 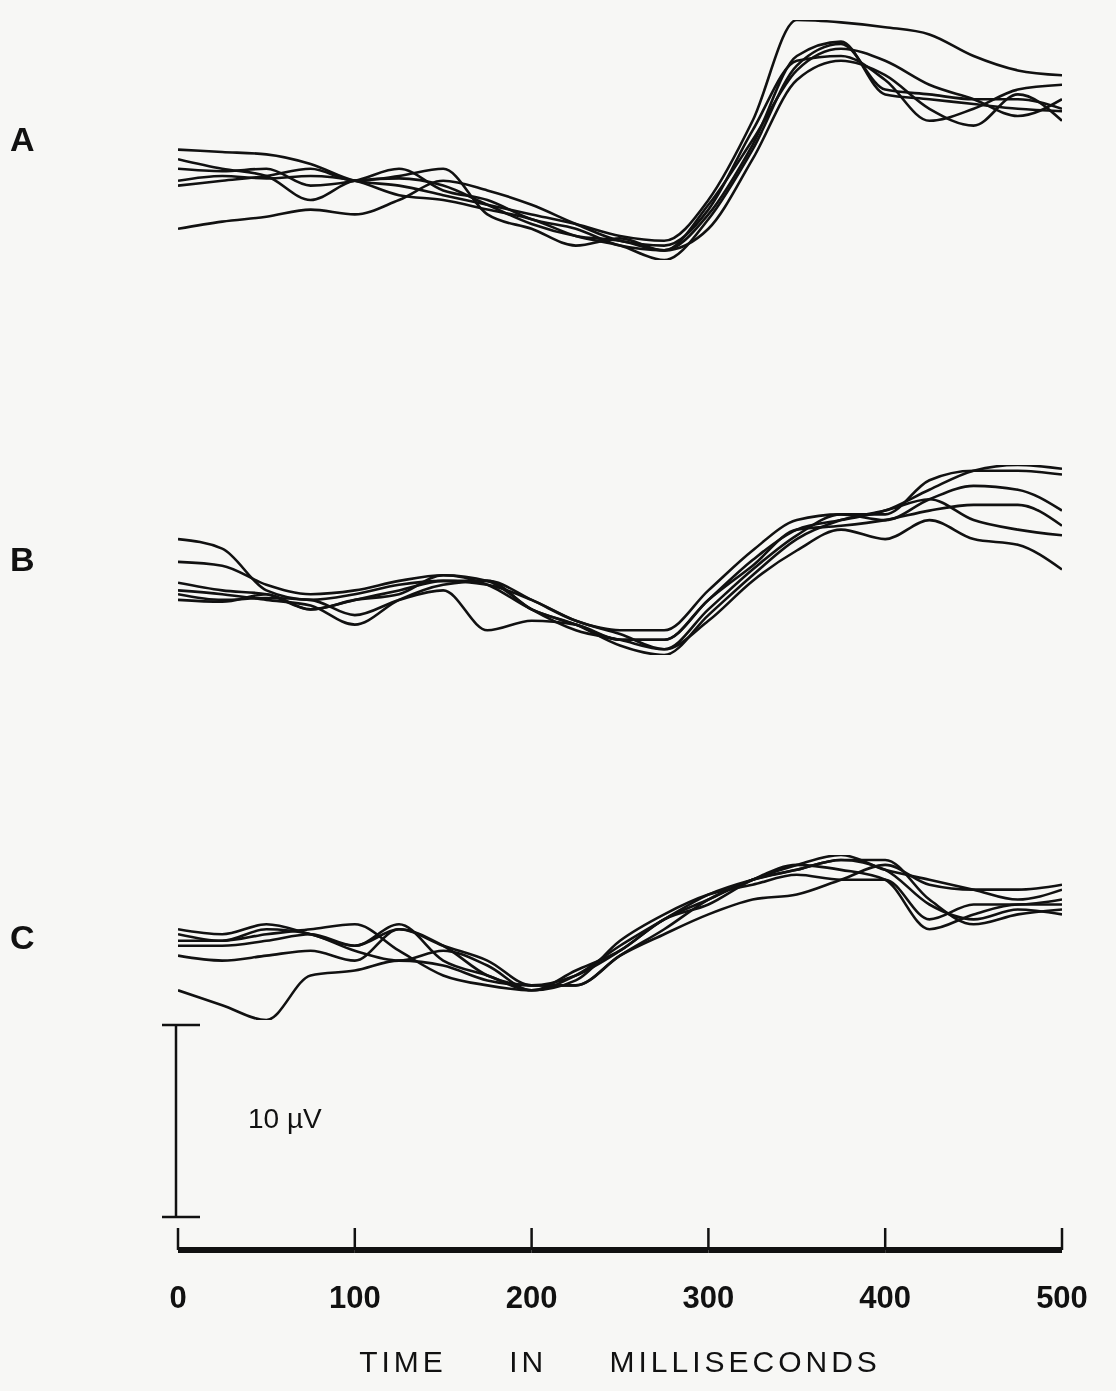 What do you see at coordinates (22, 937) in the screenshot?
I see `text: C` at bounding box center [22, 937].